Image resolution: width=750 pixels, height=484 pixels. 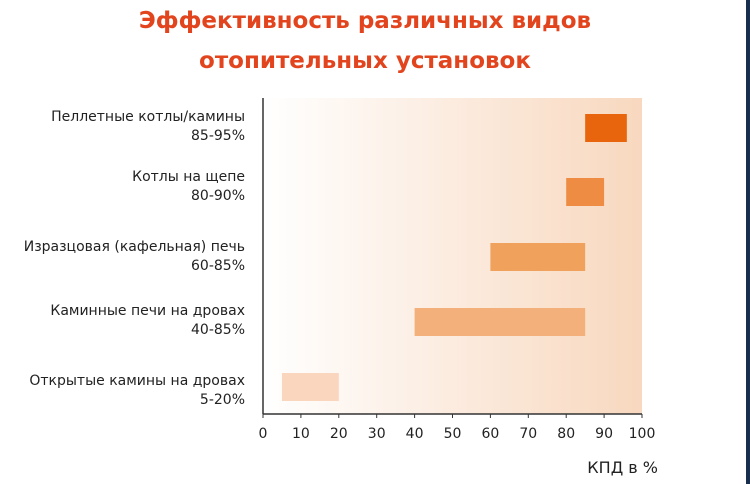 I want to click on category-name-2: Котлы на щепе, so click(x=188, y=177).